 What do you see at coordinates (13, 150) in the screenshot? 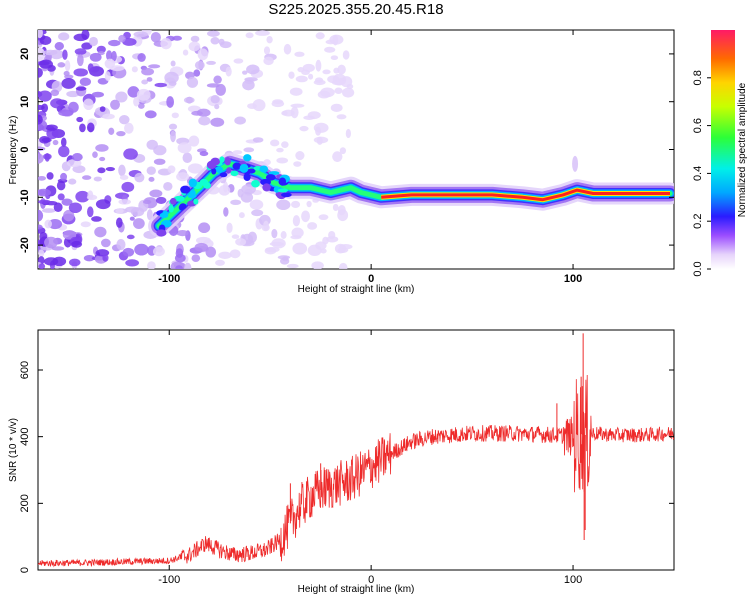
I see `spectrogram-y-label: Frequency (Hz)` at bounding box center [13, 150].